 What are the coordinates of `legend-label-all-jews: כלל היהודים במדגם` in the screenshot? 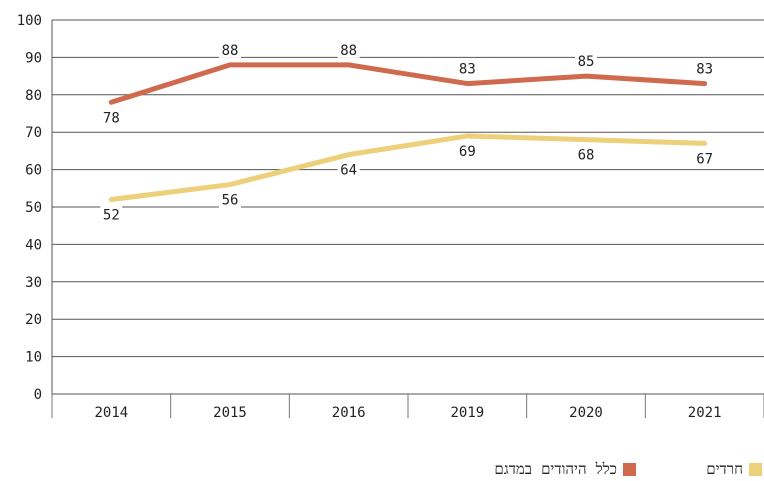 It's located at (555, 469).